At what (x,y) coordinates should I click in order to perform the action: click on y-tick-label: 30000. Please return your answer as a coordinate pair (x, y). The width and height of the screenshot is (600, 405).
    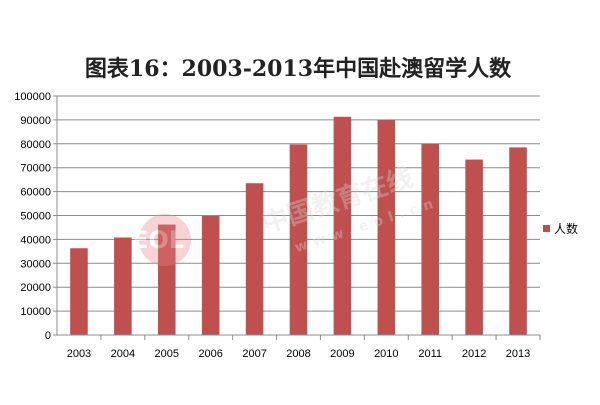
    Looking at the image, I should click on (35, 264).